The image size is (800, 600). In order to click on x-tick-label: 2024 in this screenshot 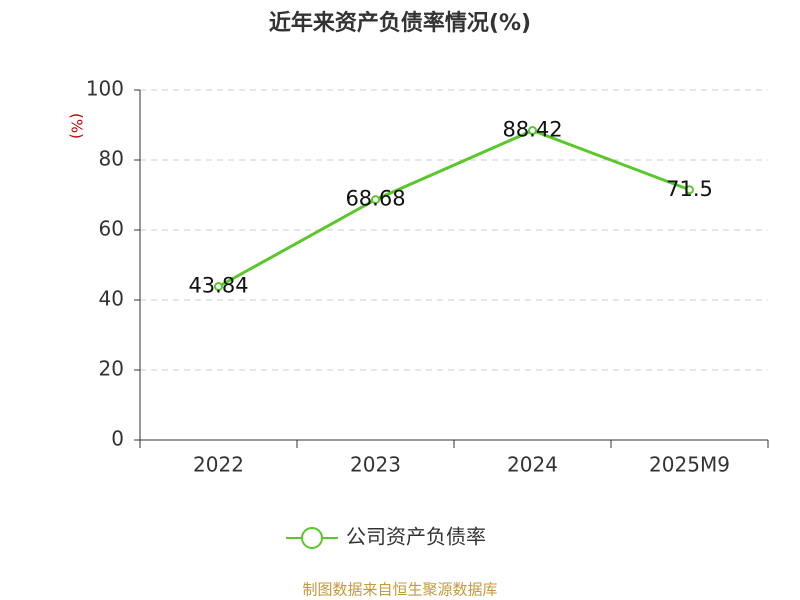, I will do `click(532, 465)`.